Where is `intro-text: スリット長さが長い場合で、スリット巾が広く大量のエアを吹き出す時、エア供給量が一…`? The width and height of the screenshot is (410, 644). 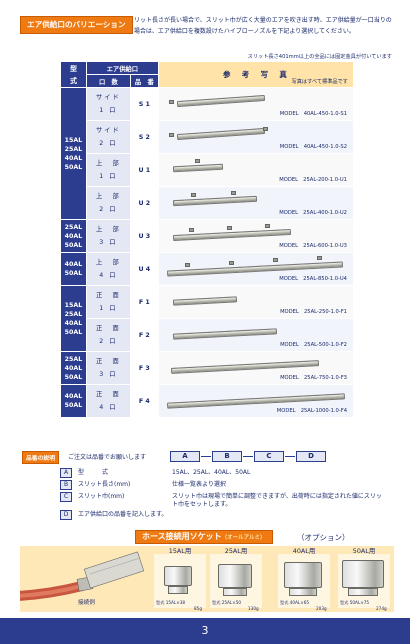
intro-text: スリット長さが長い場合で、スリット巾が広く大量のエアを吹き出す時、エア供給量が一… is located at coordinates (206, 26).